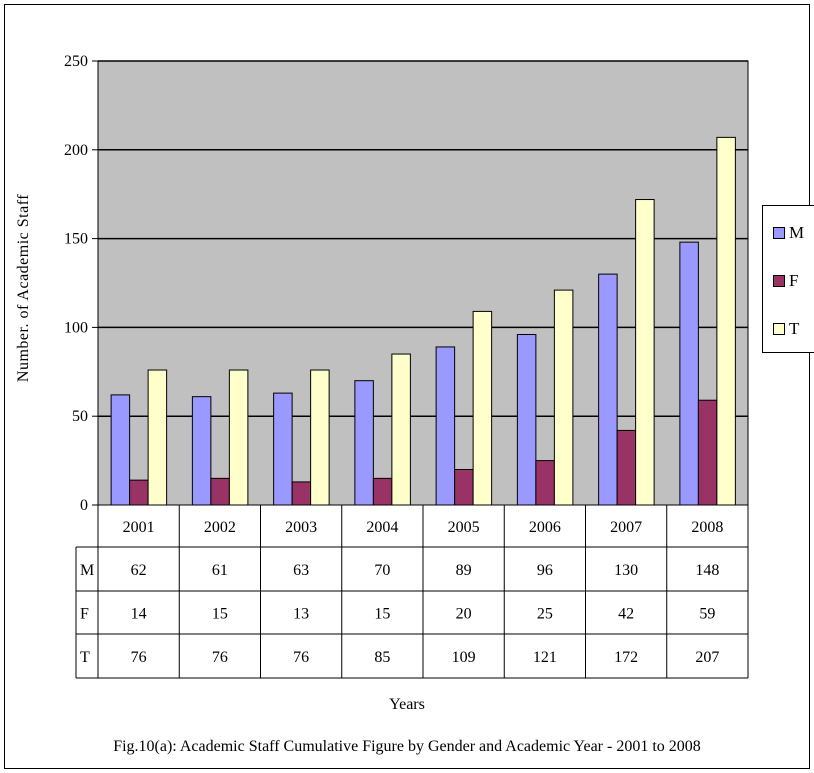  Describe the element at coordinates (364, 443) in the screenshot. I see `bar-m-2004` at that location.